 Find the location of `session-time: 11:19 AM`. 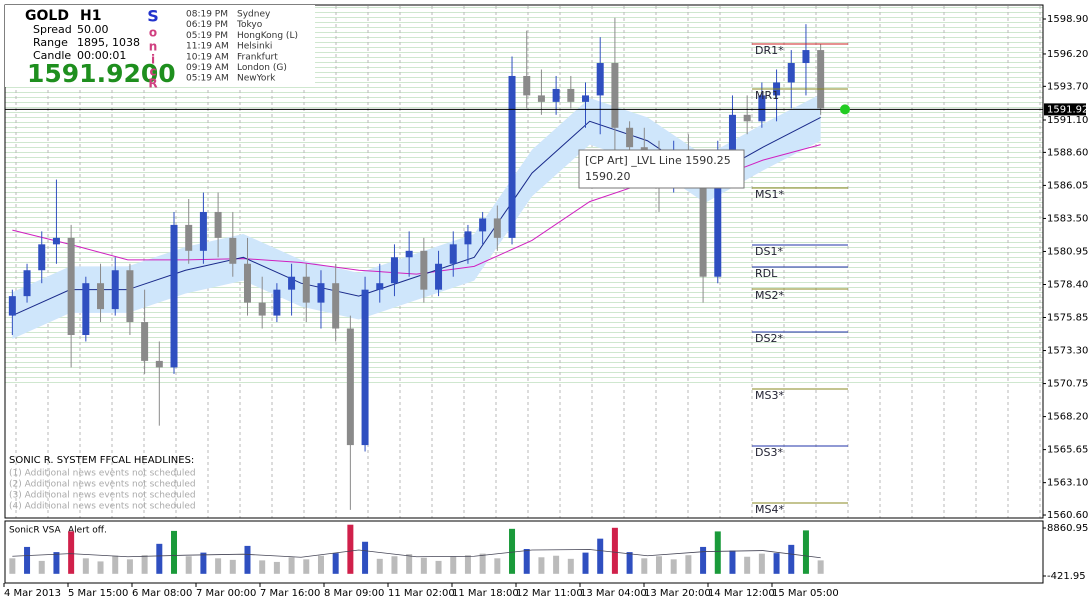

session-time: 11:19 AM is located at coordinates (207, 47).